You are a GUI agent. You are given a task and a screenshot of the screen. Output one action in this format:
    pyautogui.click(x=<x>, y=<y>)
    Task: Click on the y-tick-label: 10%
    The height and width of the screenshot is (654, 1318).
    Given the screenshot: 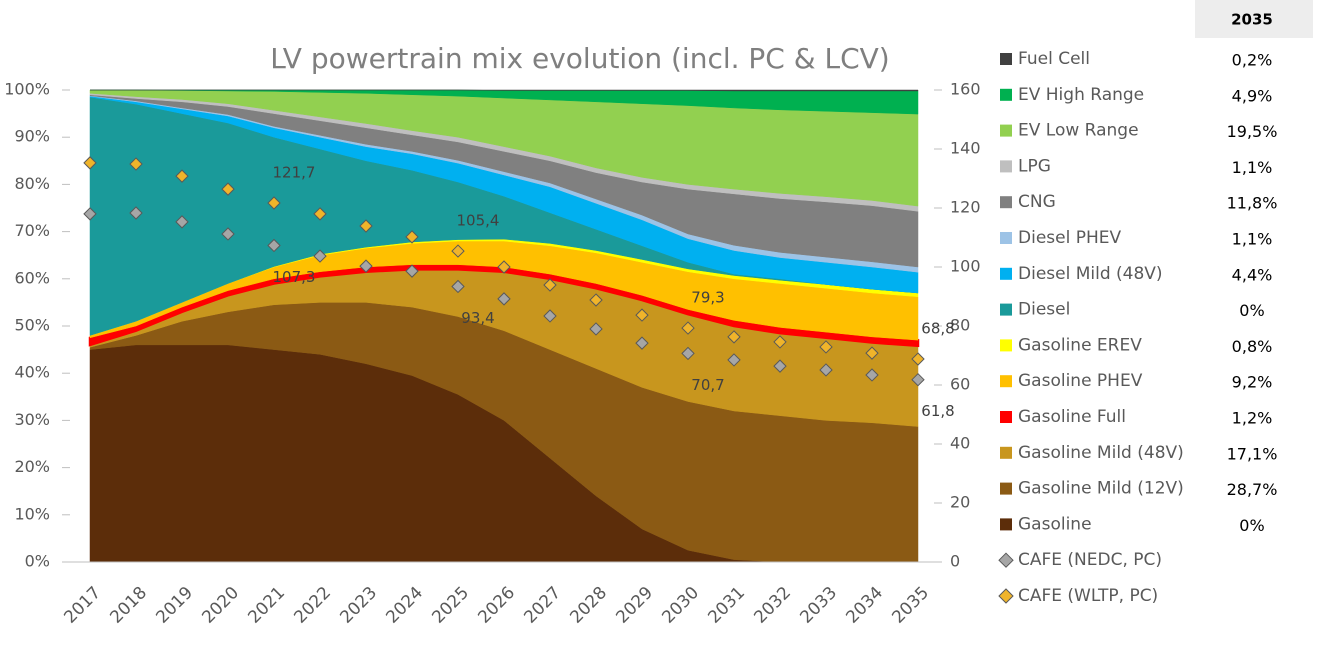 What is the action you would take?
    pyautogui.click(x=32, y=513)
    